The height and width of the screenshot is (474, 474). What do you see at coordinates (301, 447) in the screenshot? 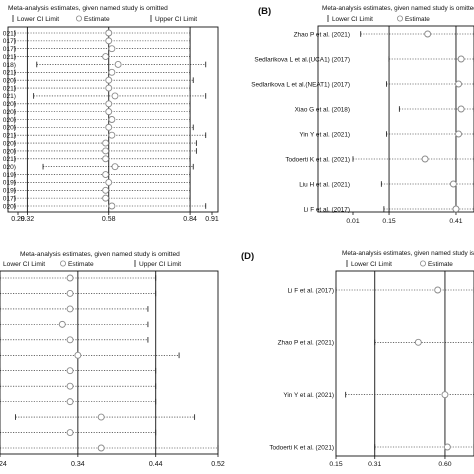
I see `study-label: Todoerti K et al. (2021)` at bounding box center [301, 447].